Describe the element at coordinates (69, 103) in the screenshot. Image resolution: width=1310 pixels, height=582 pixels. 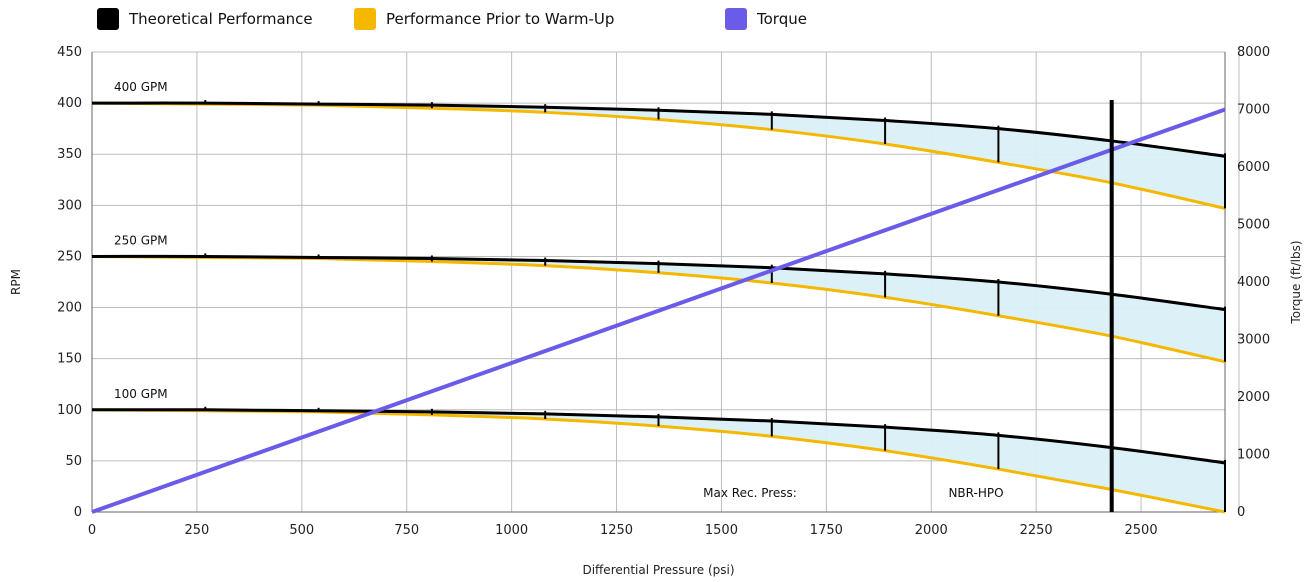
I see `y-tick-label: 400` at that location.